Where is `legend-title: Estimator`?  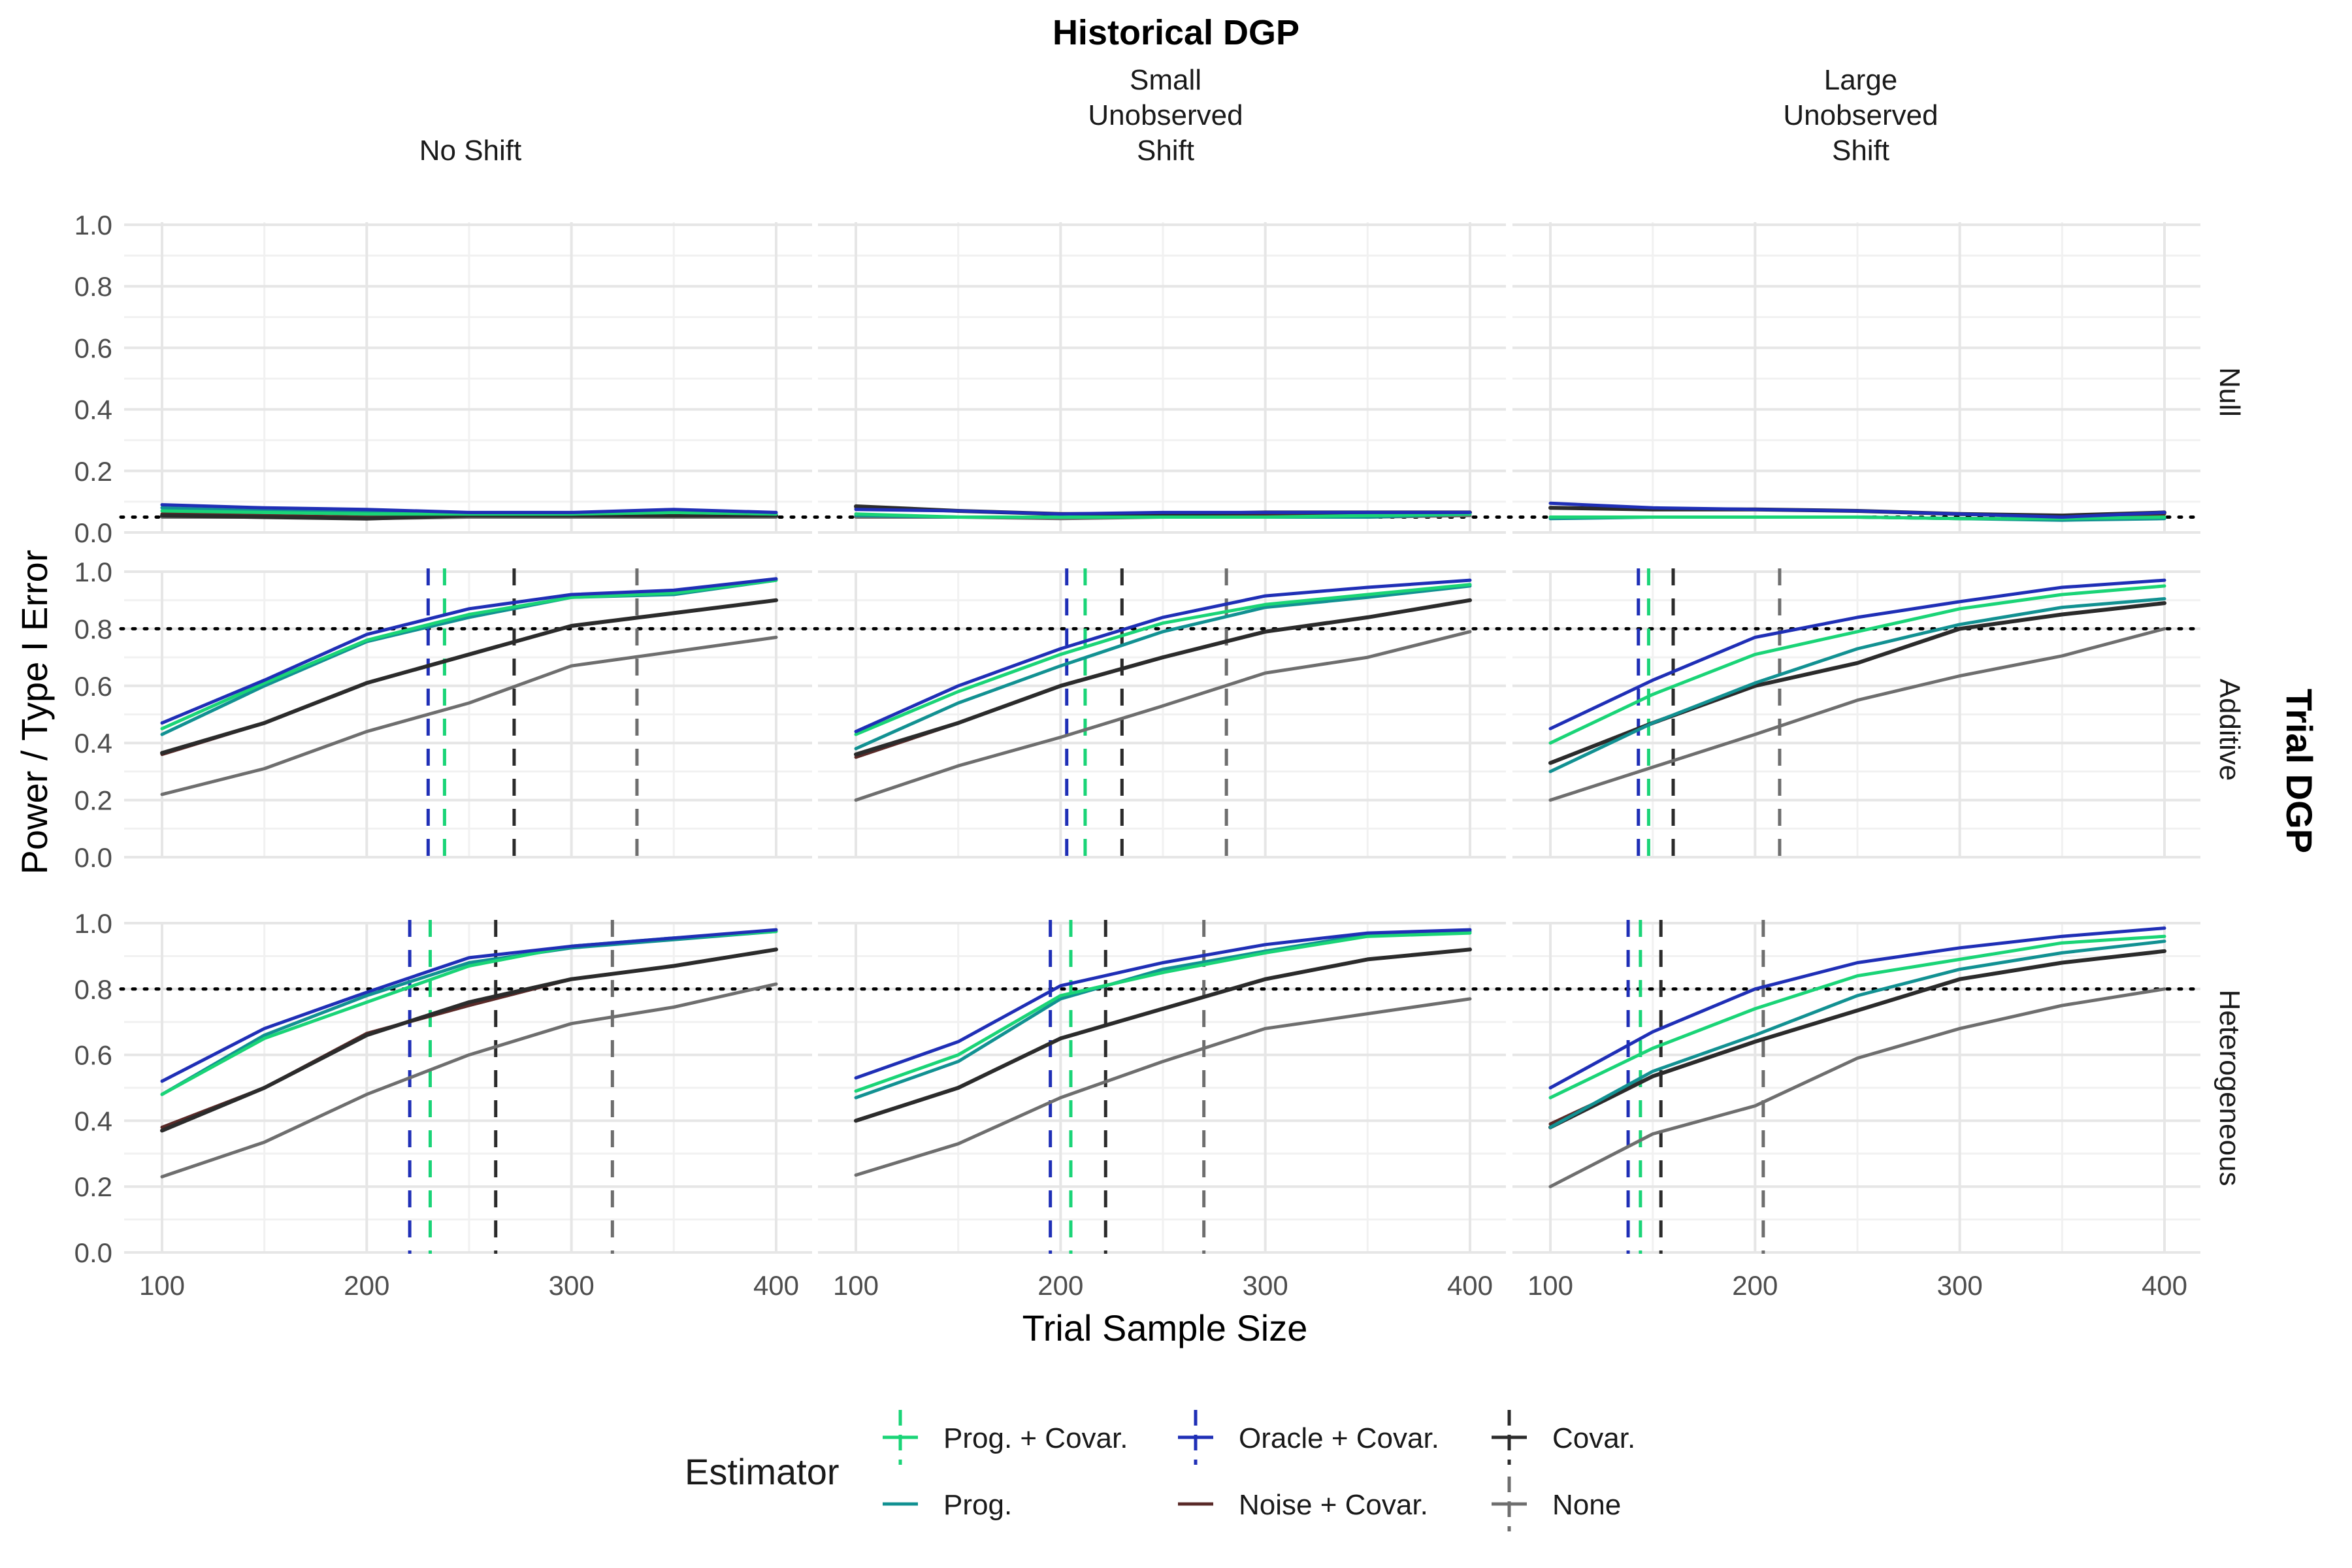
legend-title: Estimator is located at coordinates (762, 1471).